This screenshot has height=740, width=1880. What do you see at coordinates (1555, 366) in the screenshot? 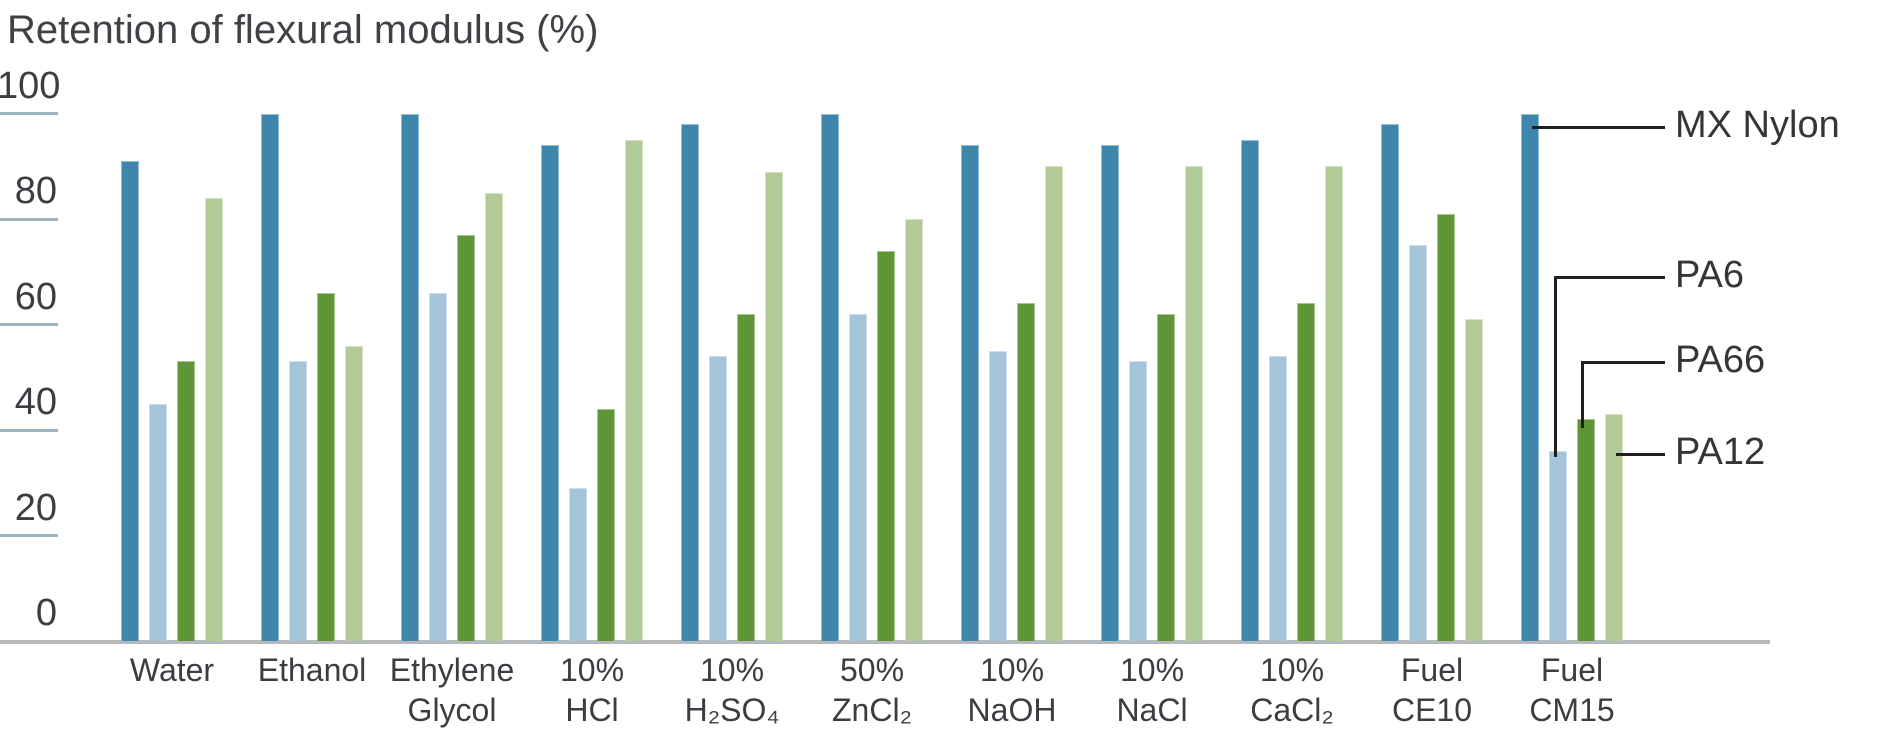
I see `legend-callout-elbow-pa6` at bounding box center [1555, 366].